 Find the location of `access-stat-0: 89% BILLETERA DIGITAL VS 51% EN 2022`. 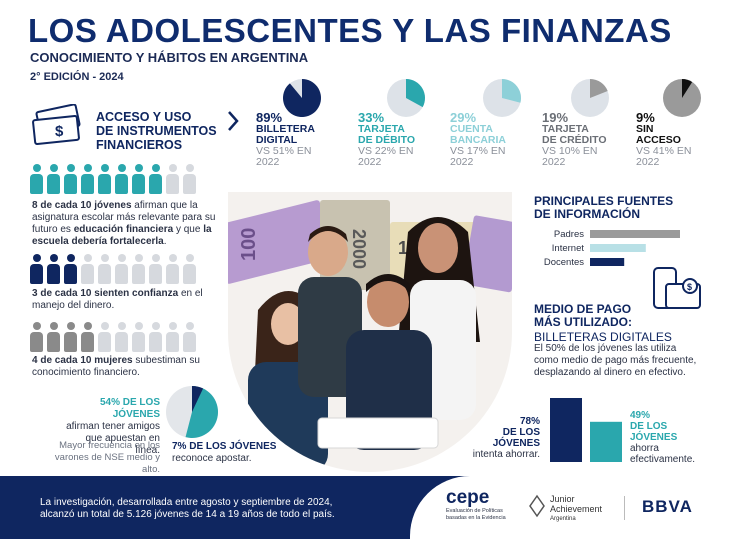

access-stat-0: 89% BILLETERA DIGITAL VS 51% EN 2022 is located at coordinates (293, 139).